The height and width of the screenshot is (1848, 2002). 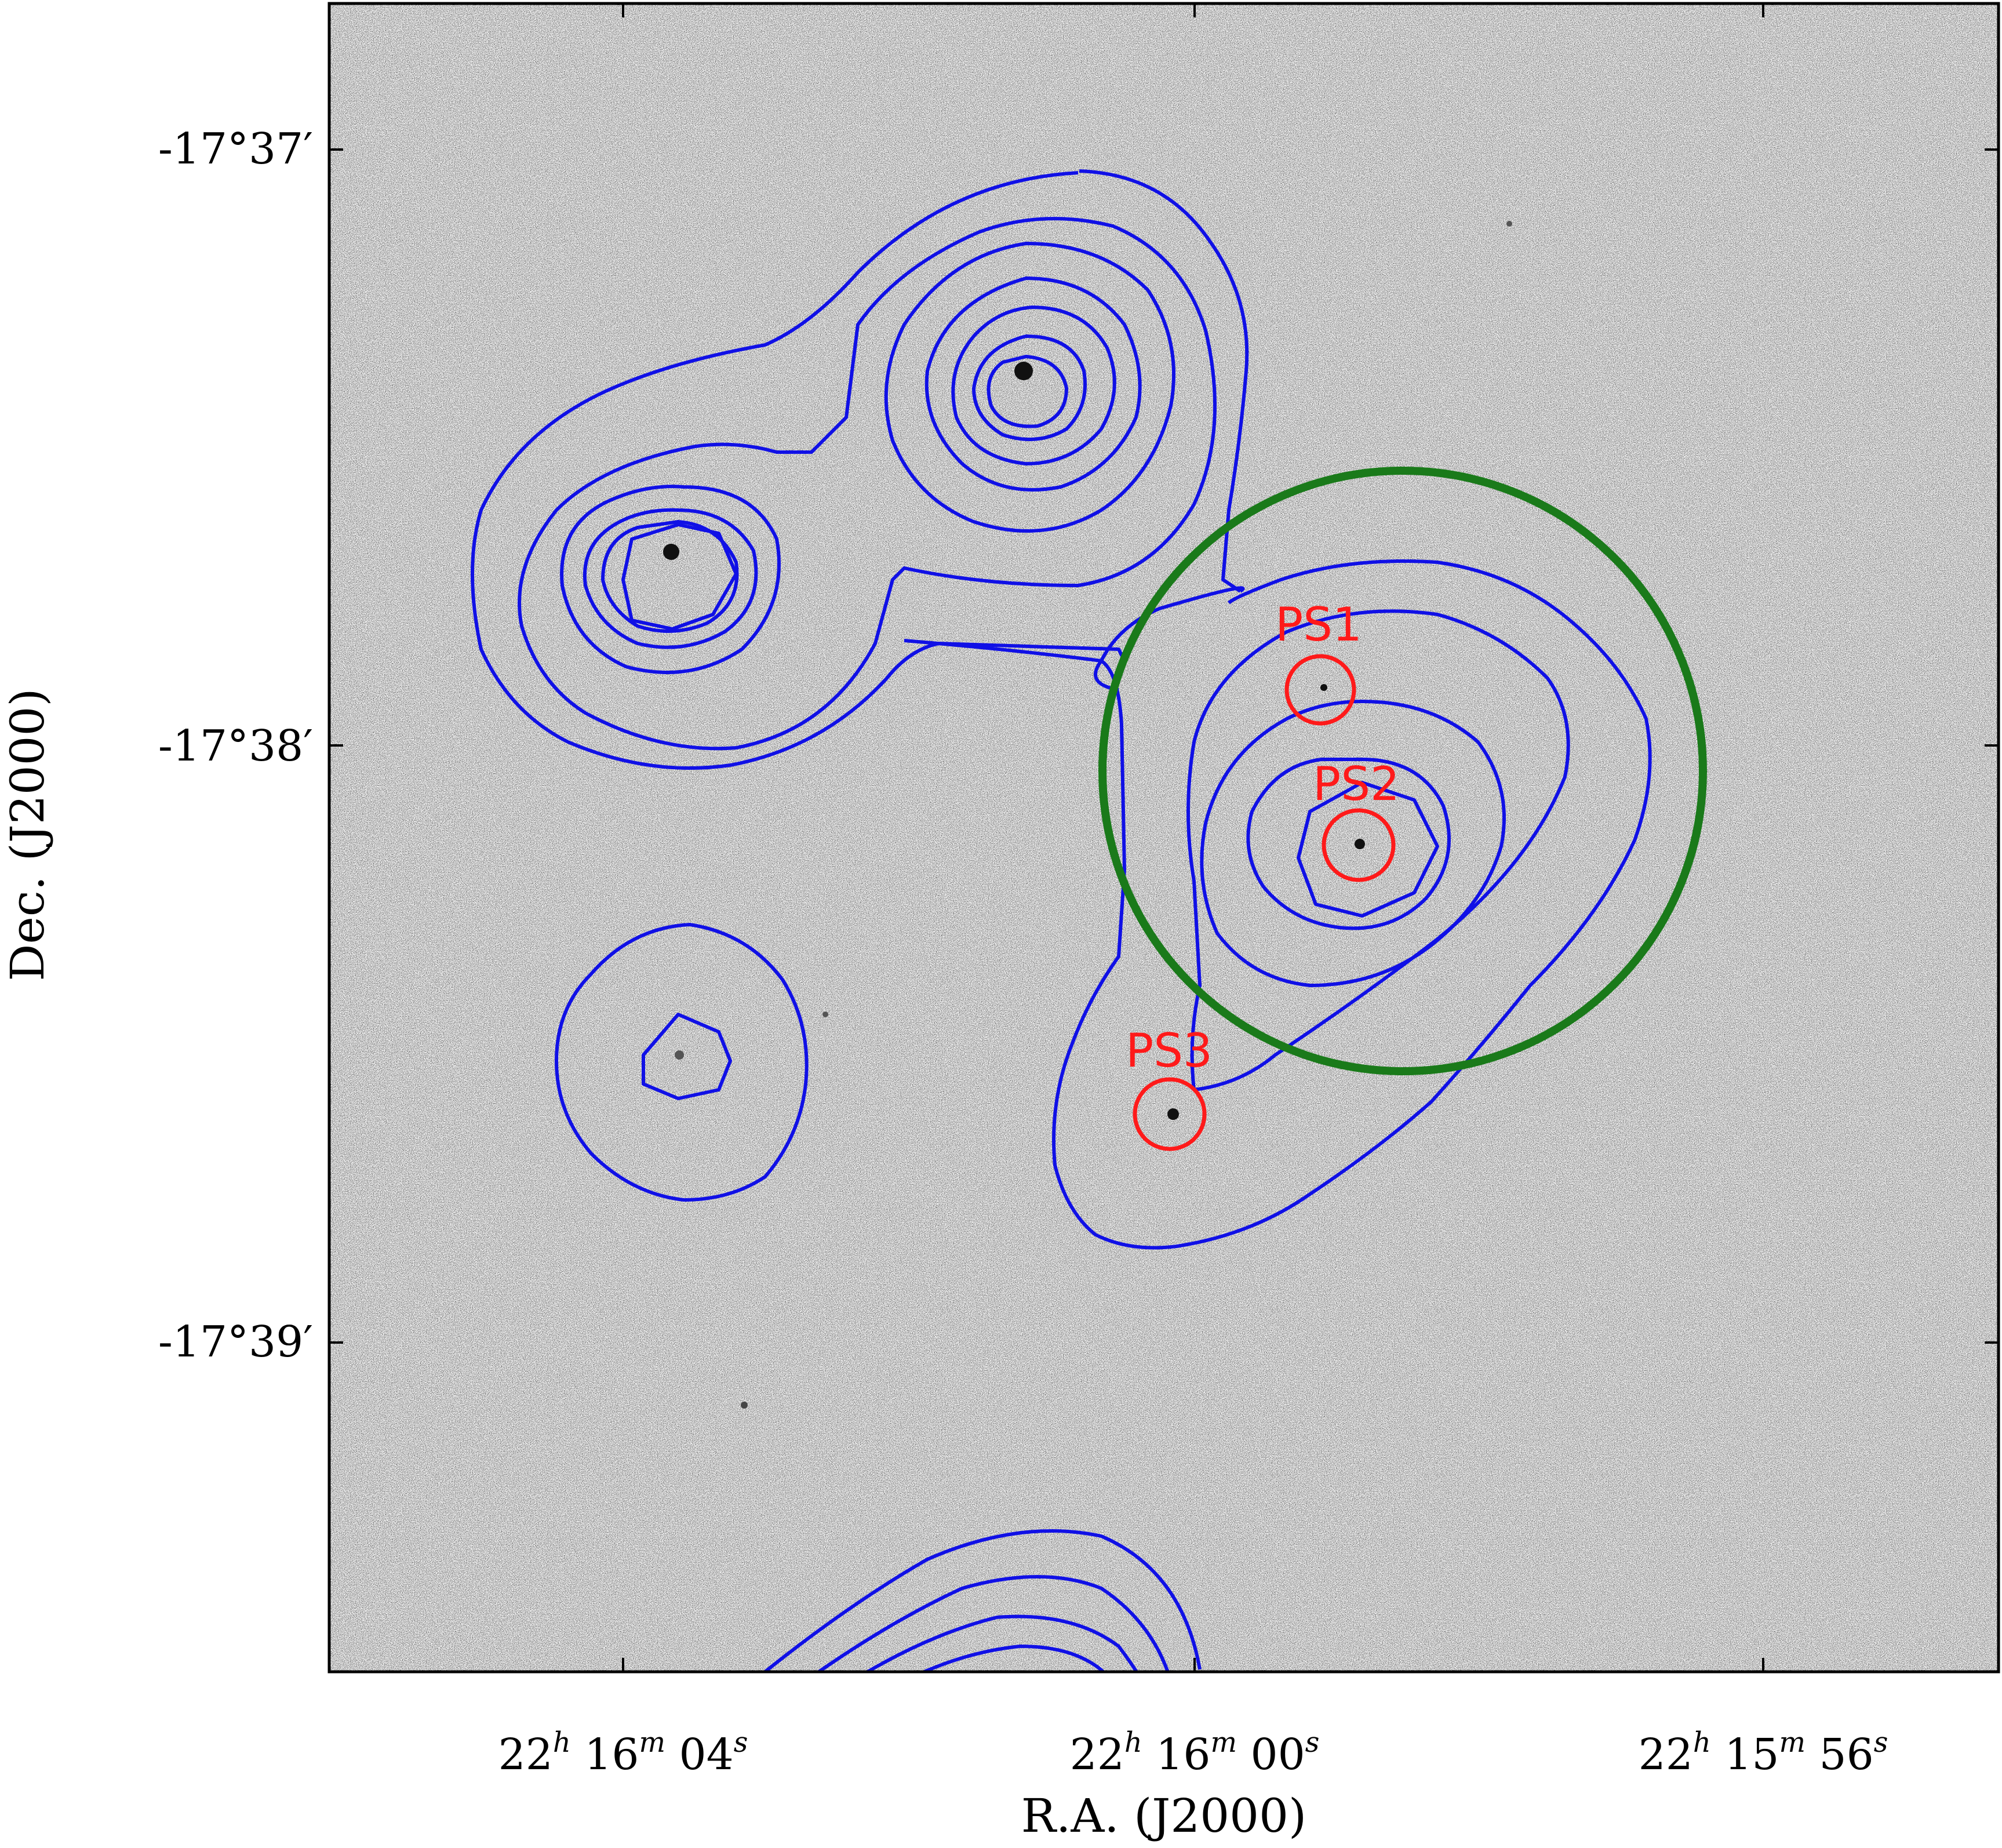 What do you see at coordinates (27, 834) in the screenshot?
I see `y-axis-label: Dec. (J2000)` at bounding box center [27, 834].